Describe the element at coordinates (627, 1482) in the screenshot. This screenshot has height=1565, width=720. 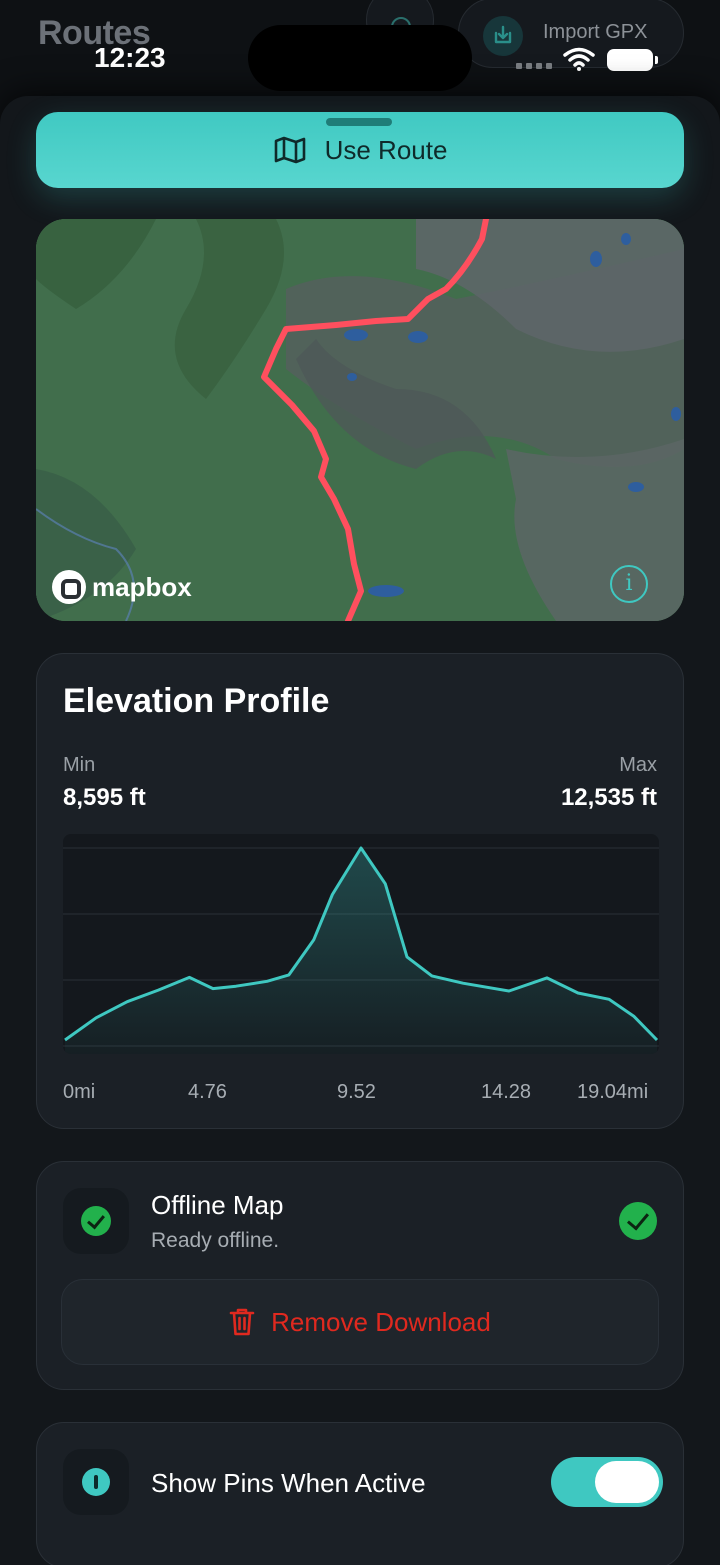
I see `toggle-knob` at that location.